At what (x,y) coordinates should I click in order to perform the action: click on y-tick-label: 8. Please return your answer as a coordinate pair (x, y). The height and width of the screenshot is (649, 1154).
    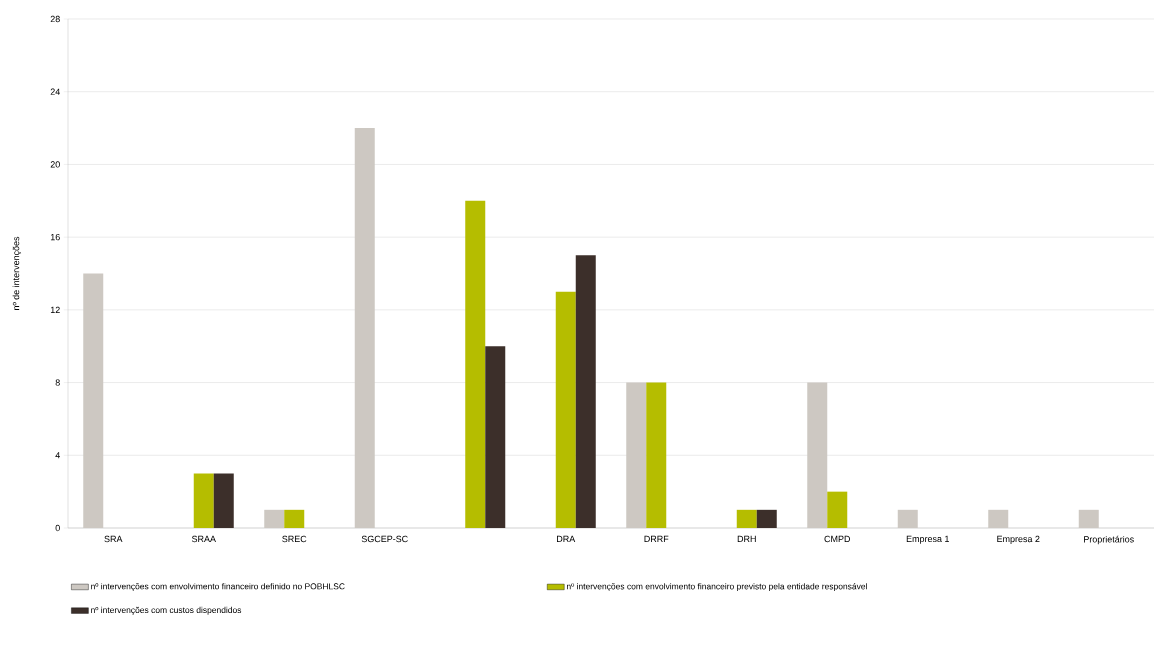
    Looking at the image, I should click on (57, 382).